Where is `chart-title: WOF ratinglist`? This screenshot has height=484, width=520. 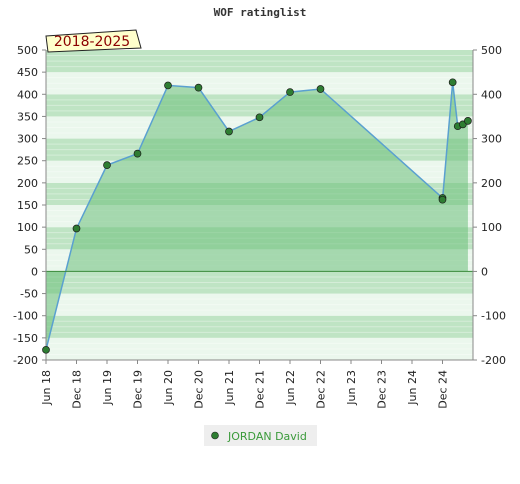
chart-title: WOF ratinglist is located at coordinates (260, 12).